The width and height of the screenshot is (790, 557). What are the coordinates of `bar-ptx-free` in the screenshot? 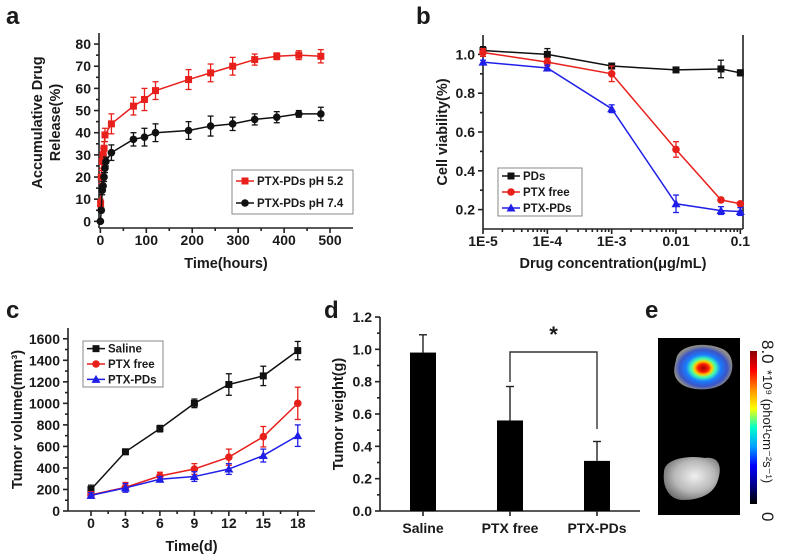 It's located at (510, 465).